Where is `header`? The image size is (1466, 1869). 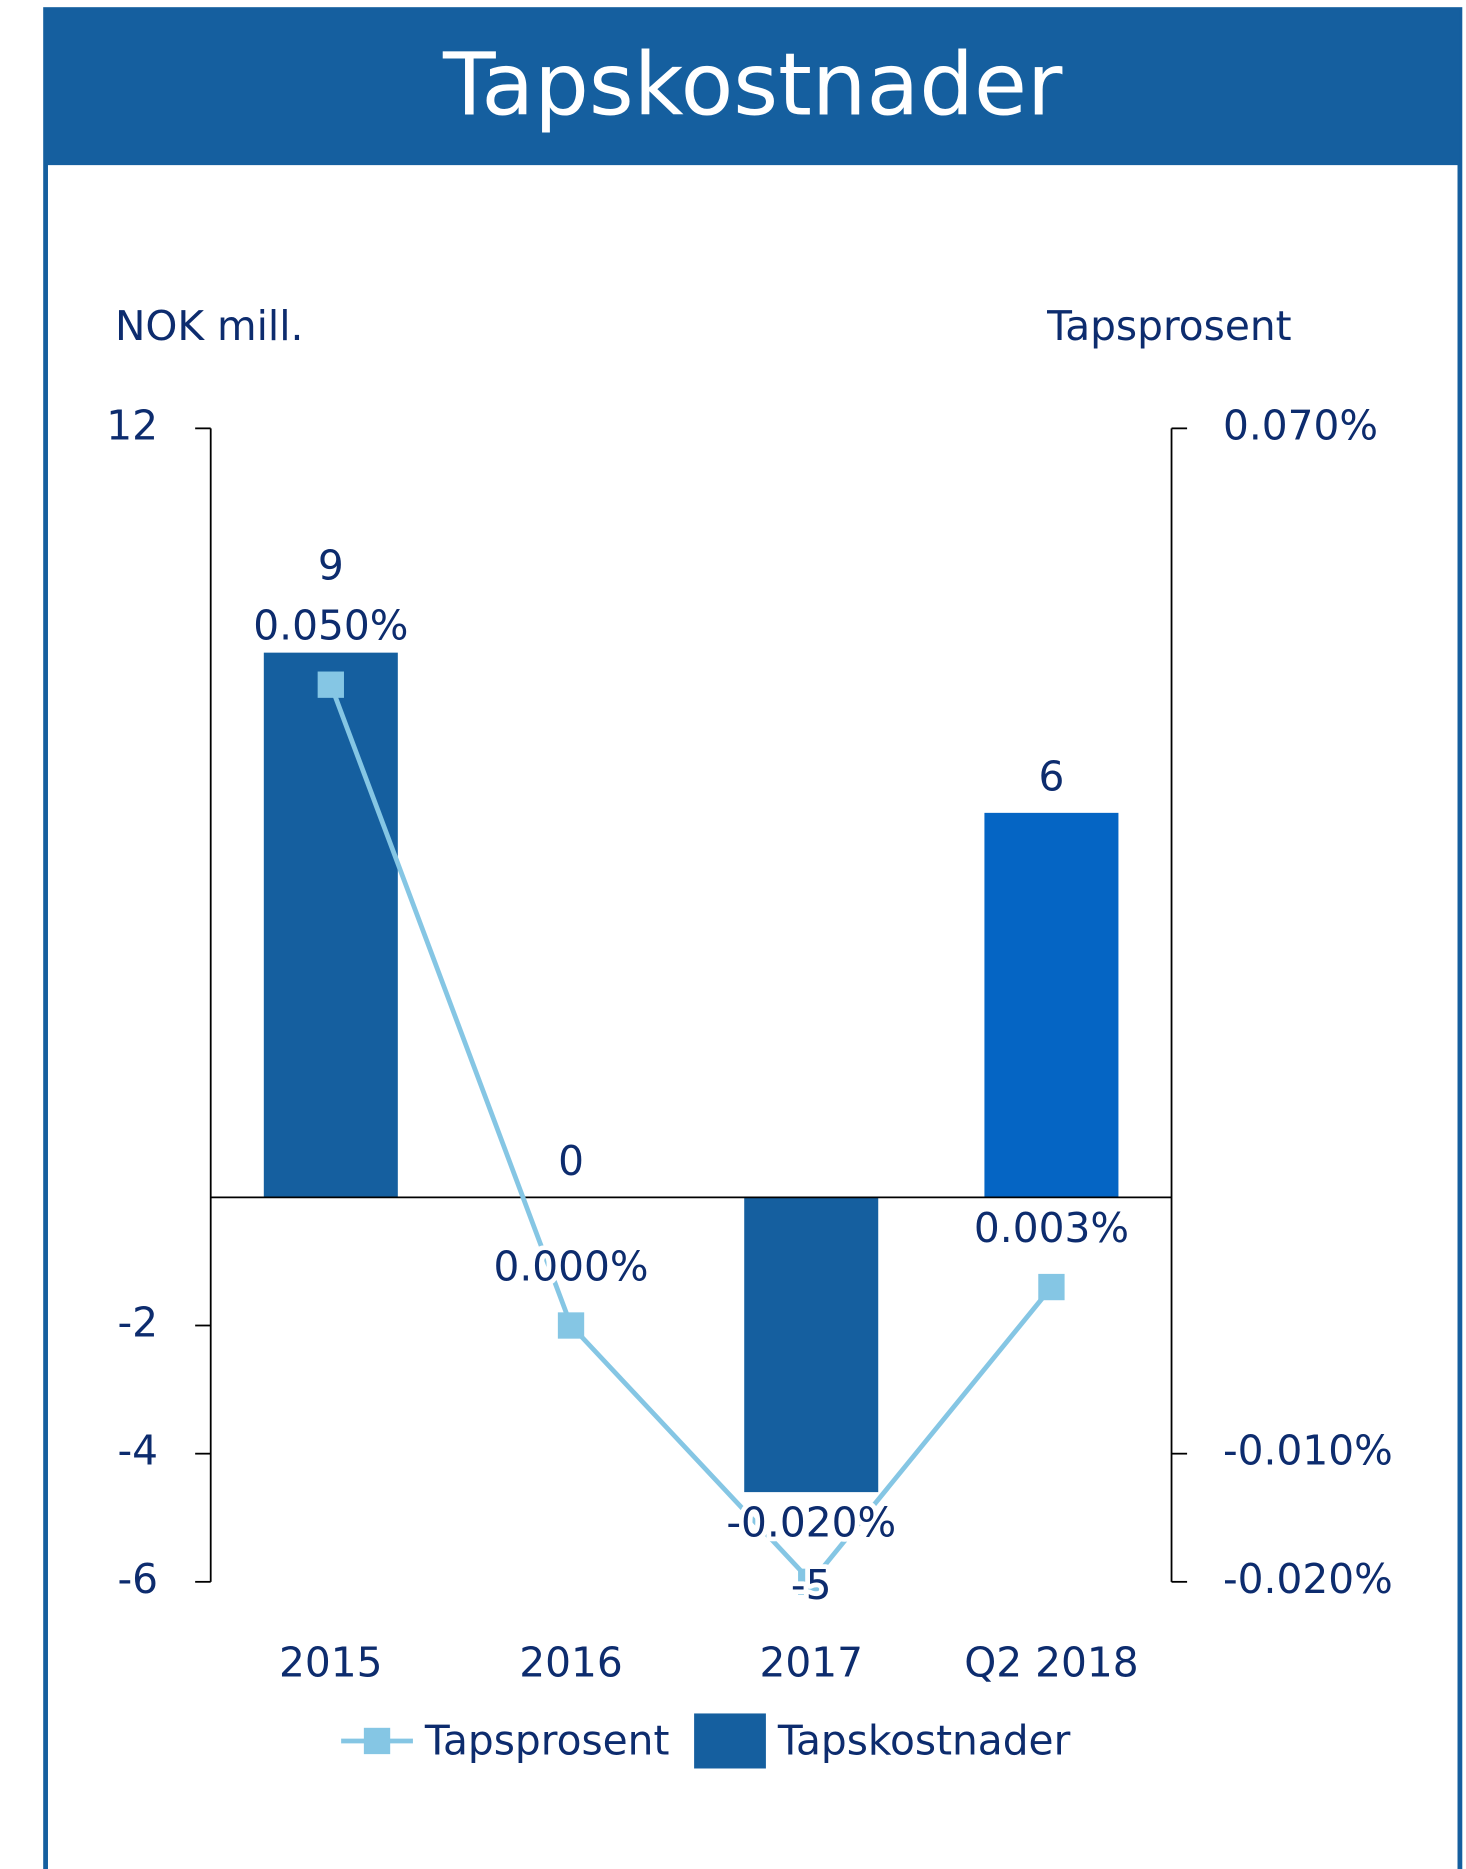 header is located at coordinates (752, 87).